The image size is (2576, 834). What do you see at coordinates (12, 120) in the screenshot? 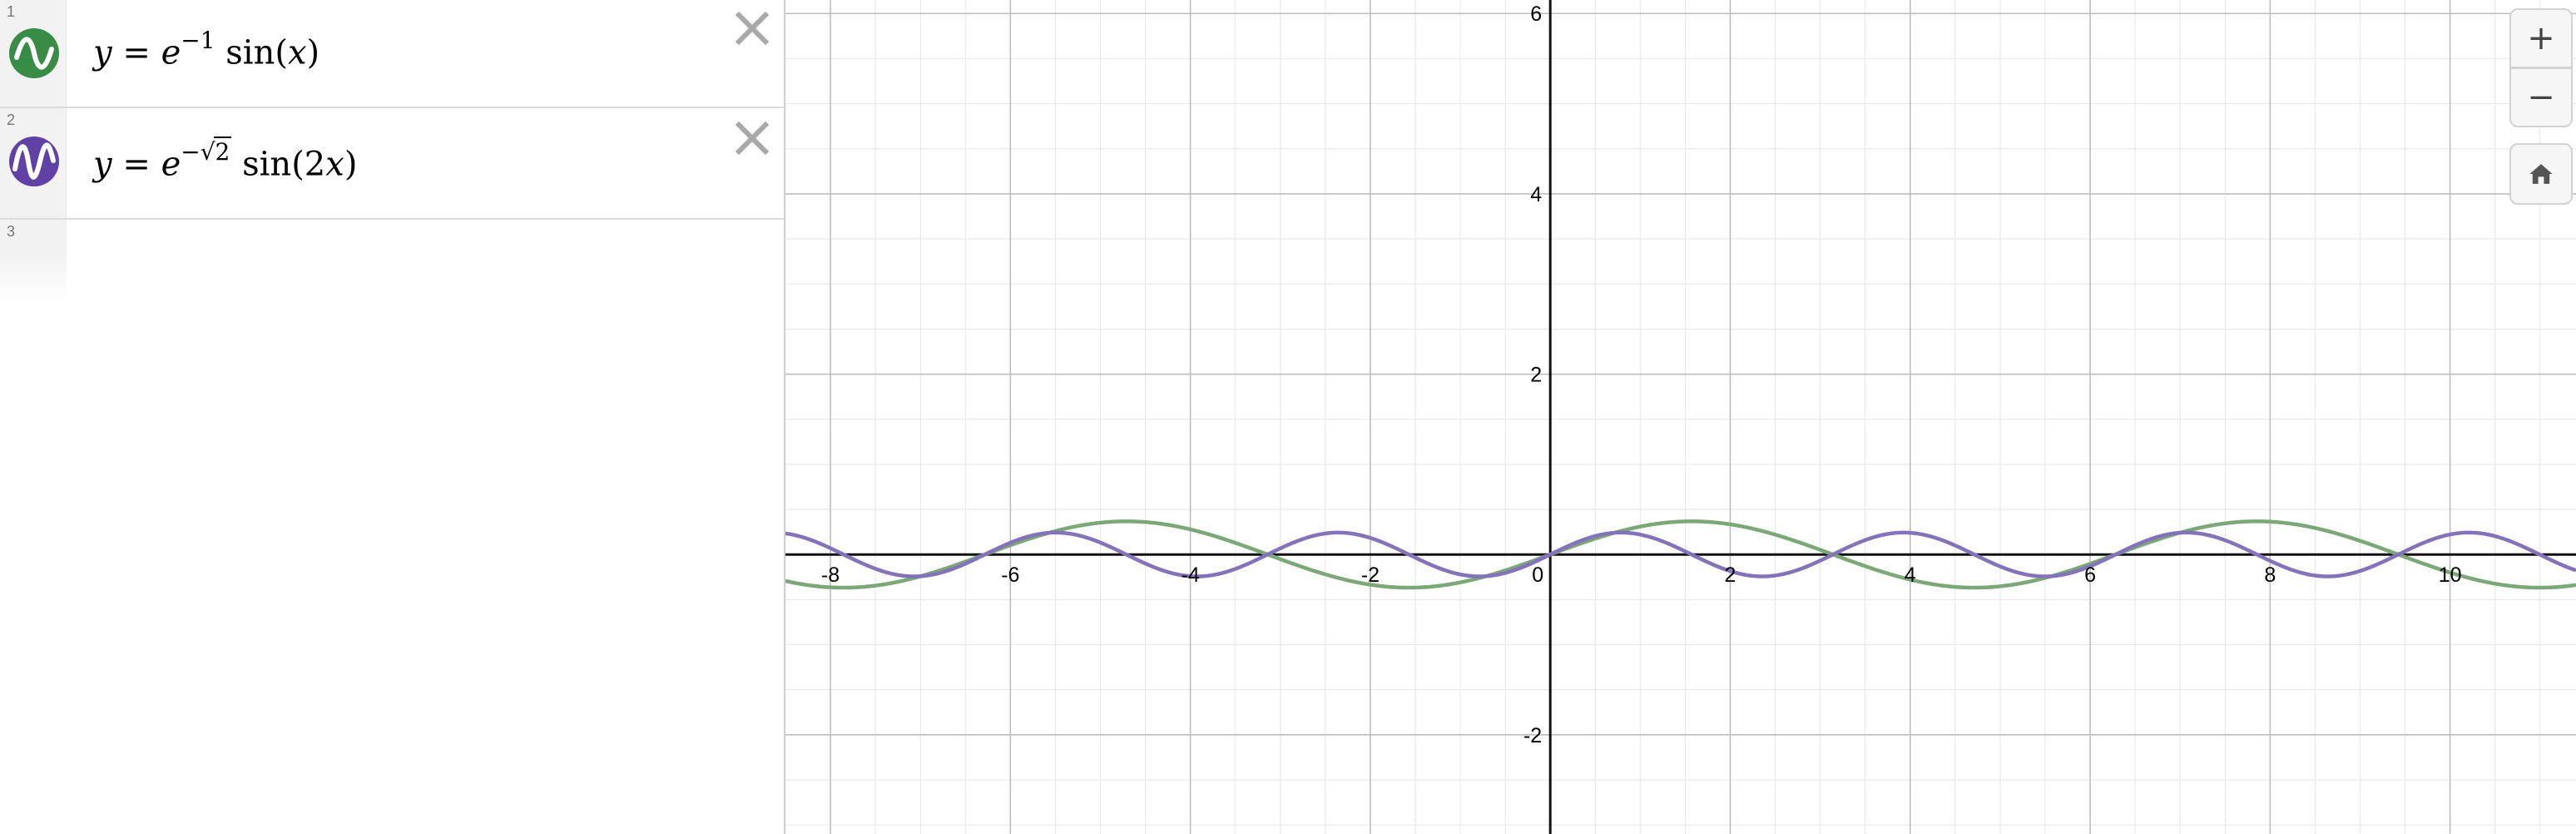
I see `expression-index: 2` at bounding box center [12, 120].